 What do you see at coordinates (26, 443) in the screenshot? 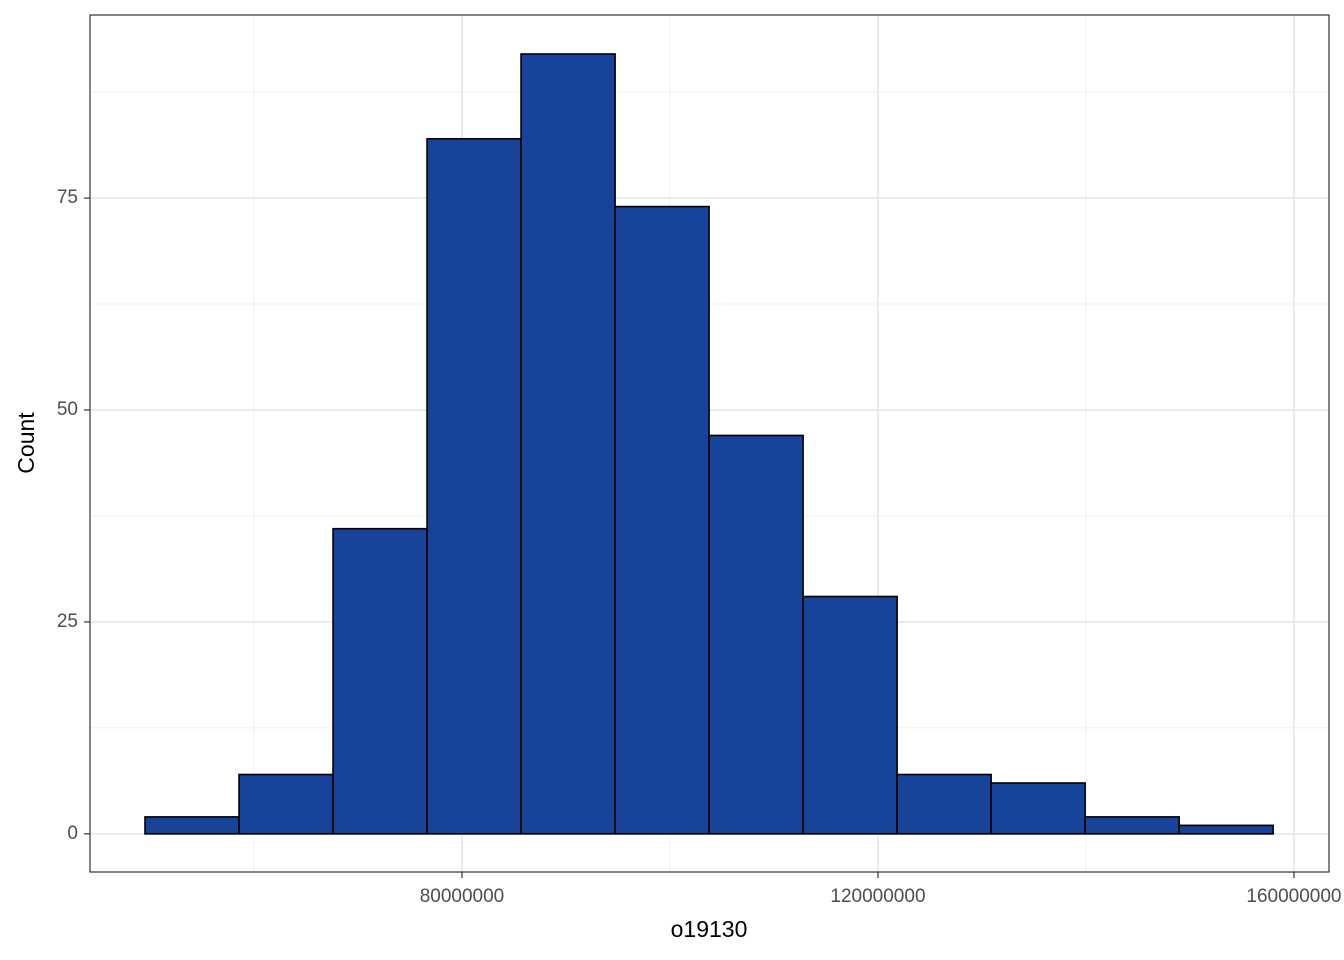
I see `y-axis-title: Count` at bounding box center [26, 443].